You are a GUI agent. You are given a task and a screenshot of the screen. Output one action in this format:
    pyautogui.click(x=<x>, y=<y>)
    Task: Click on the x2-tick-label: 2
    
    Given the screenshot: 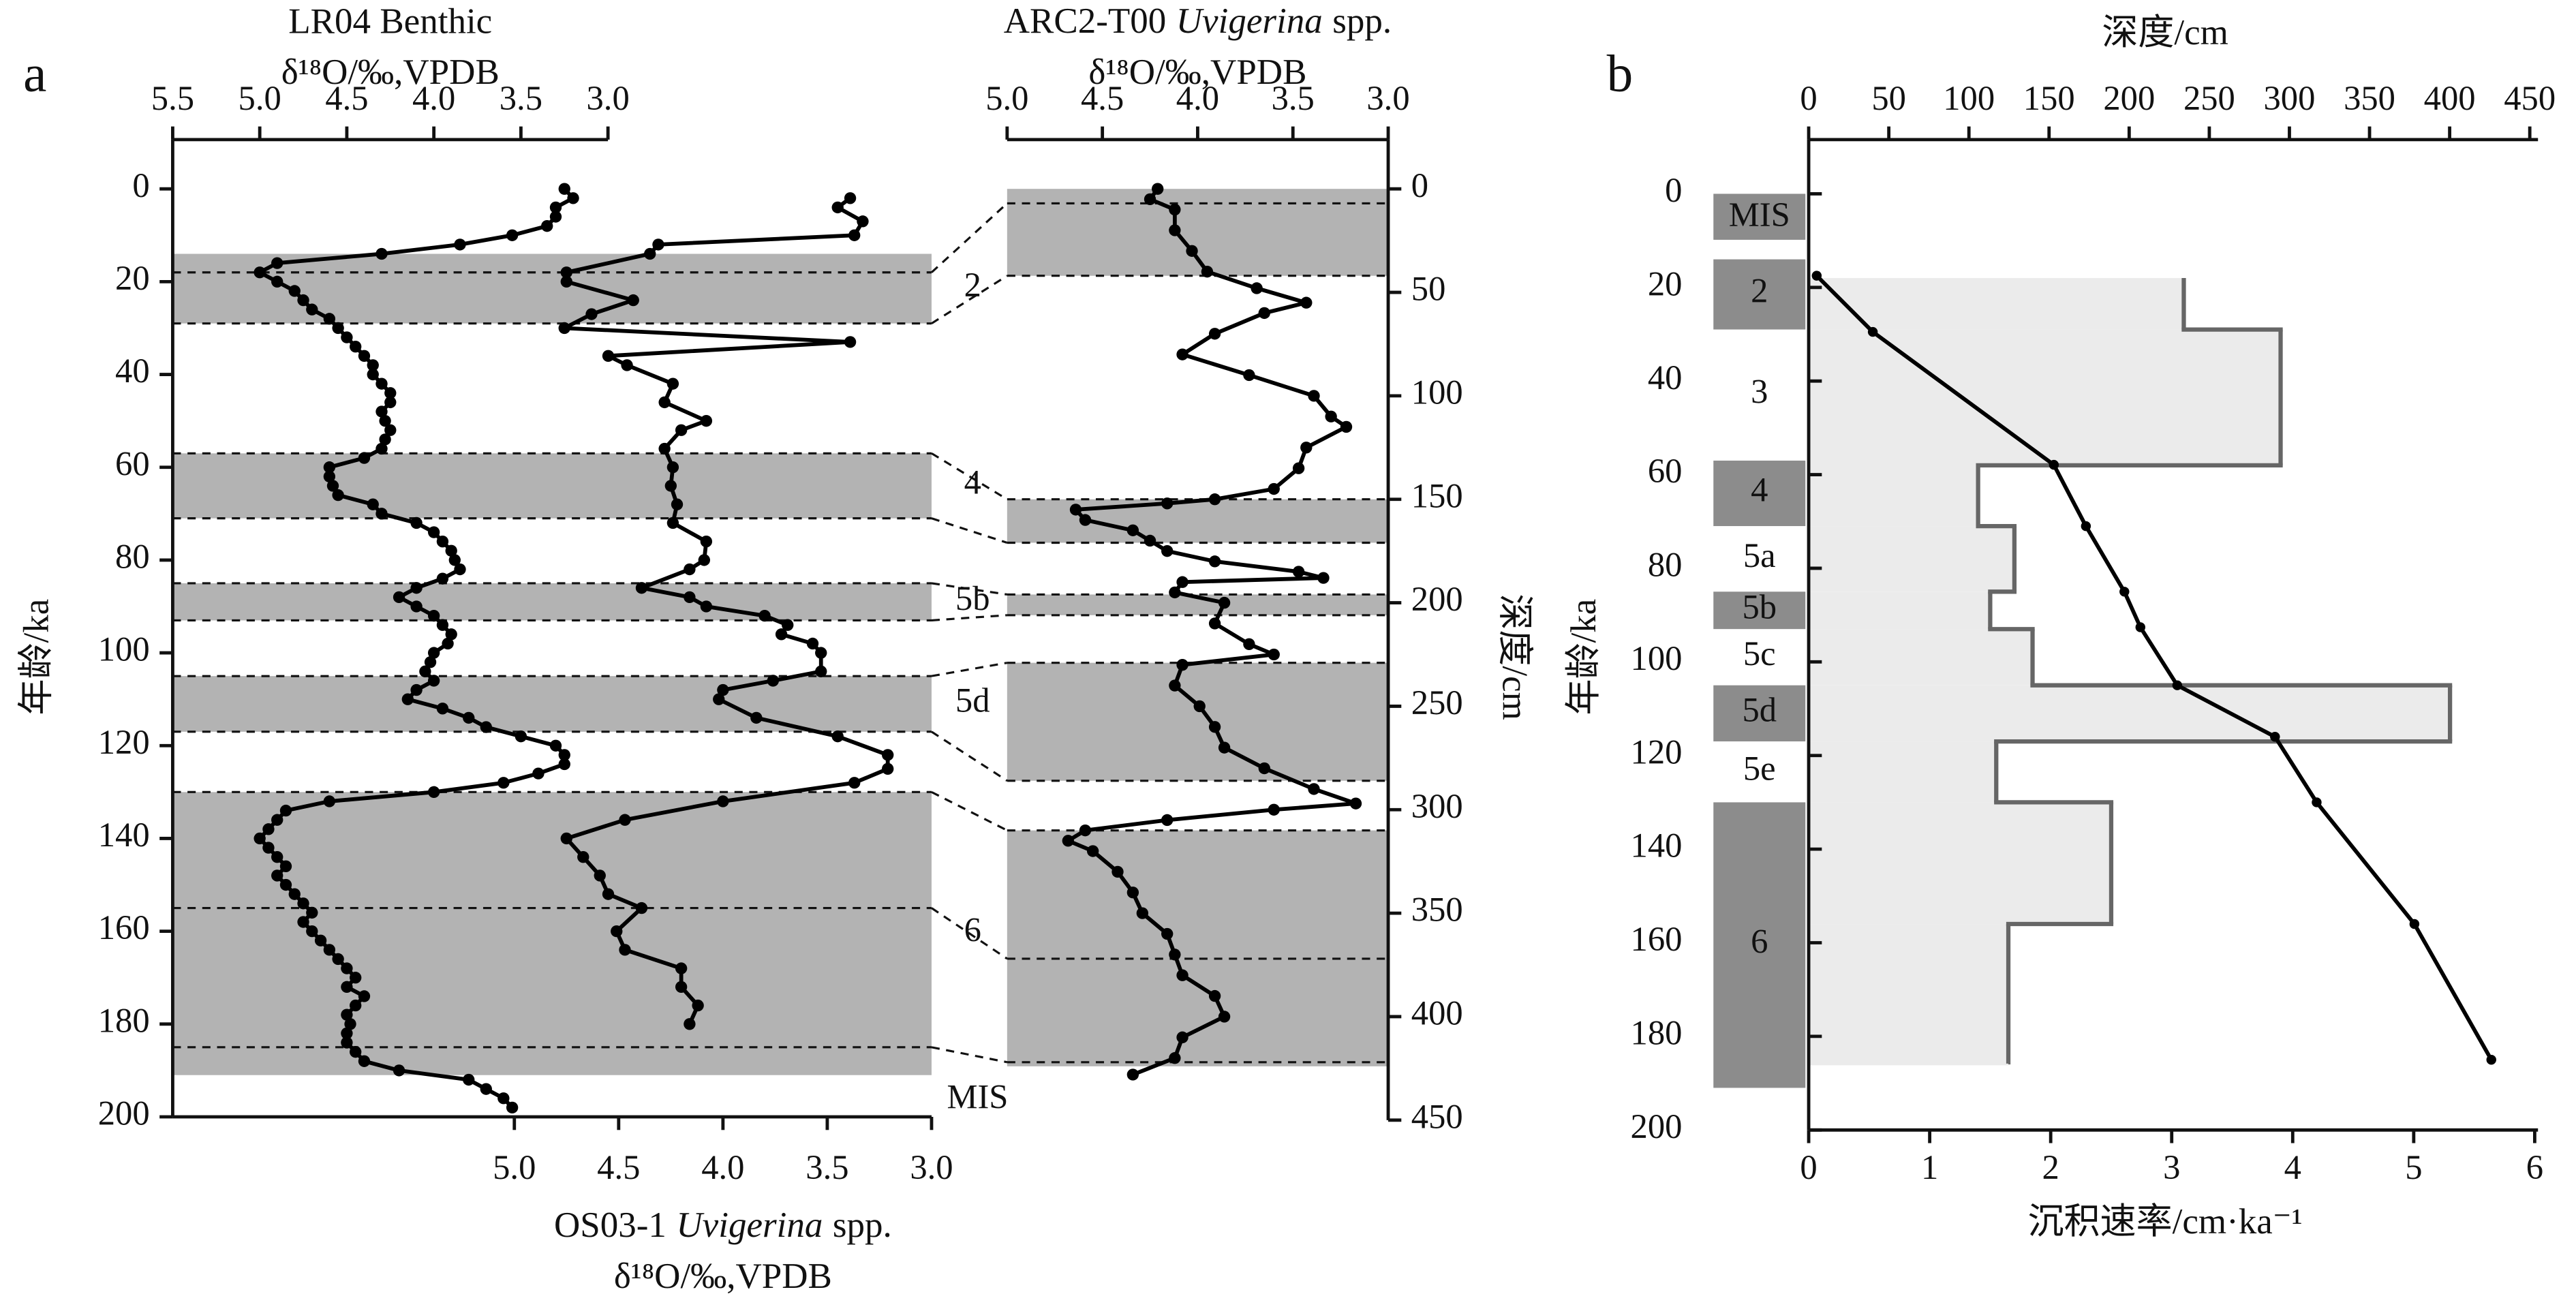 What is the action you would take?
    pyautogui.click(x=2050, y=1167)
    